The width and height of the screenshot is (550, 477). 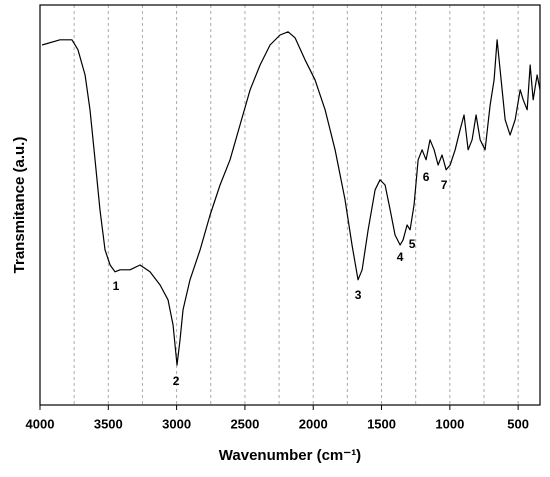 I want to click on peak-label: 1, so click(x=116, y=286).